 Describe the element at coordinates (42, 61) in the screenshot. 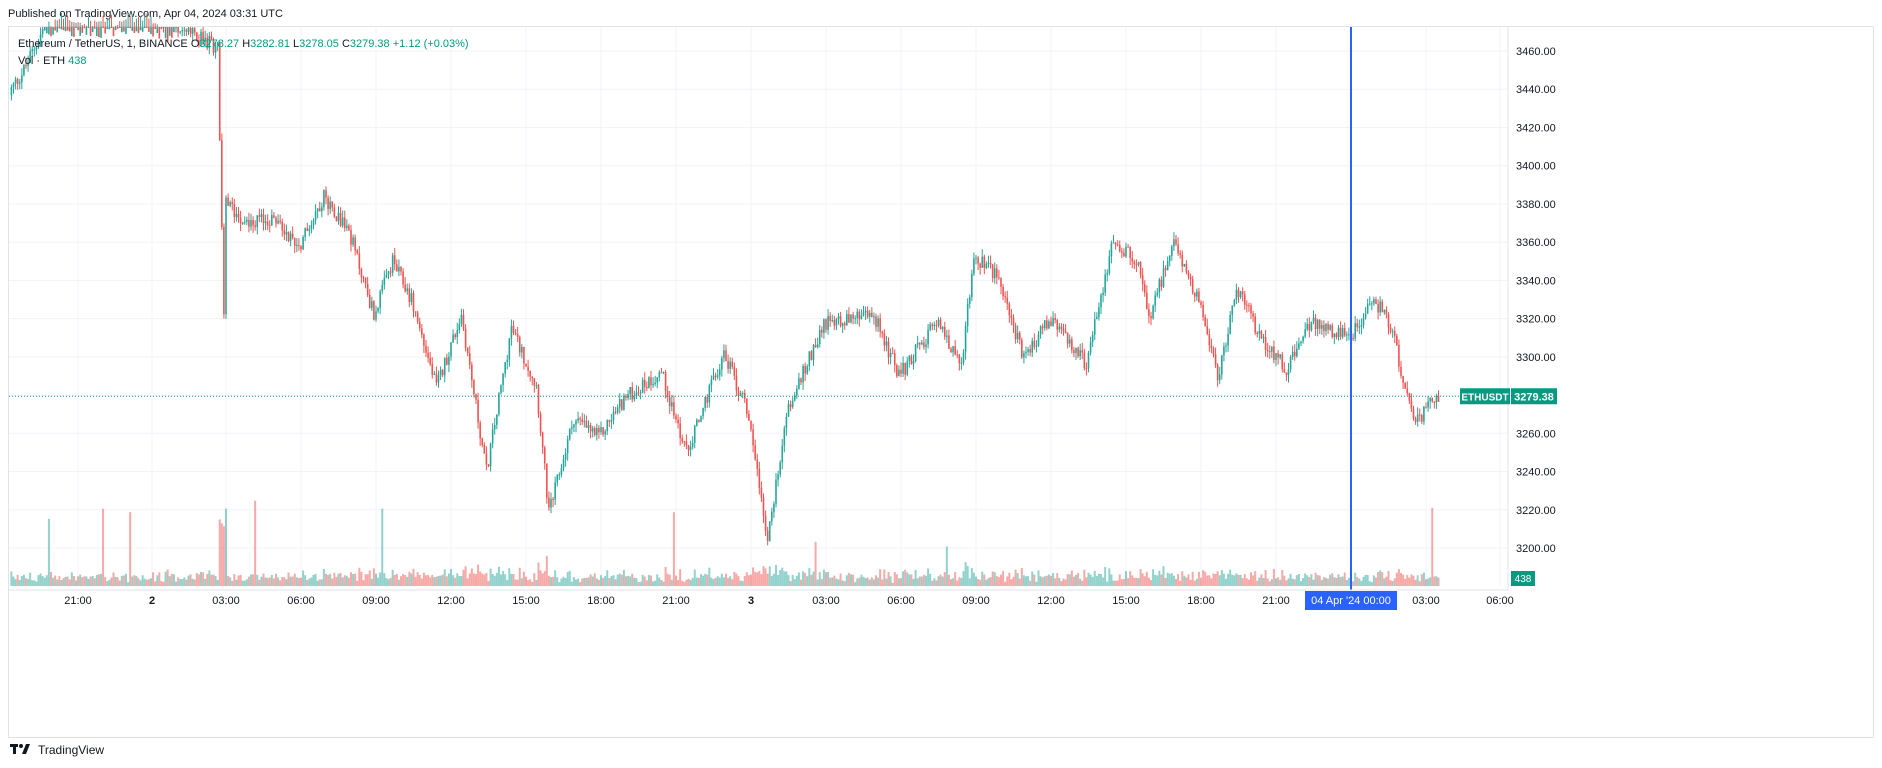

I see `legend-vol-label: Vol · ETH` at that location.